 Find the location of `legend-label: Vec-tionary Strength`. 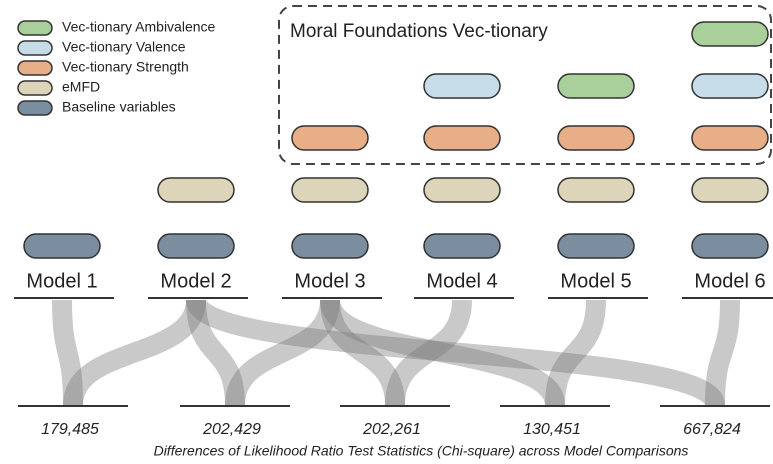

legend-label: Vec-tionary Strength is located at coordinates (125, 67).